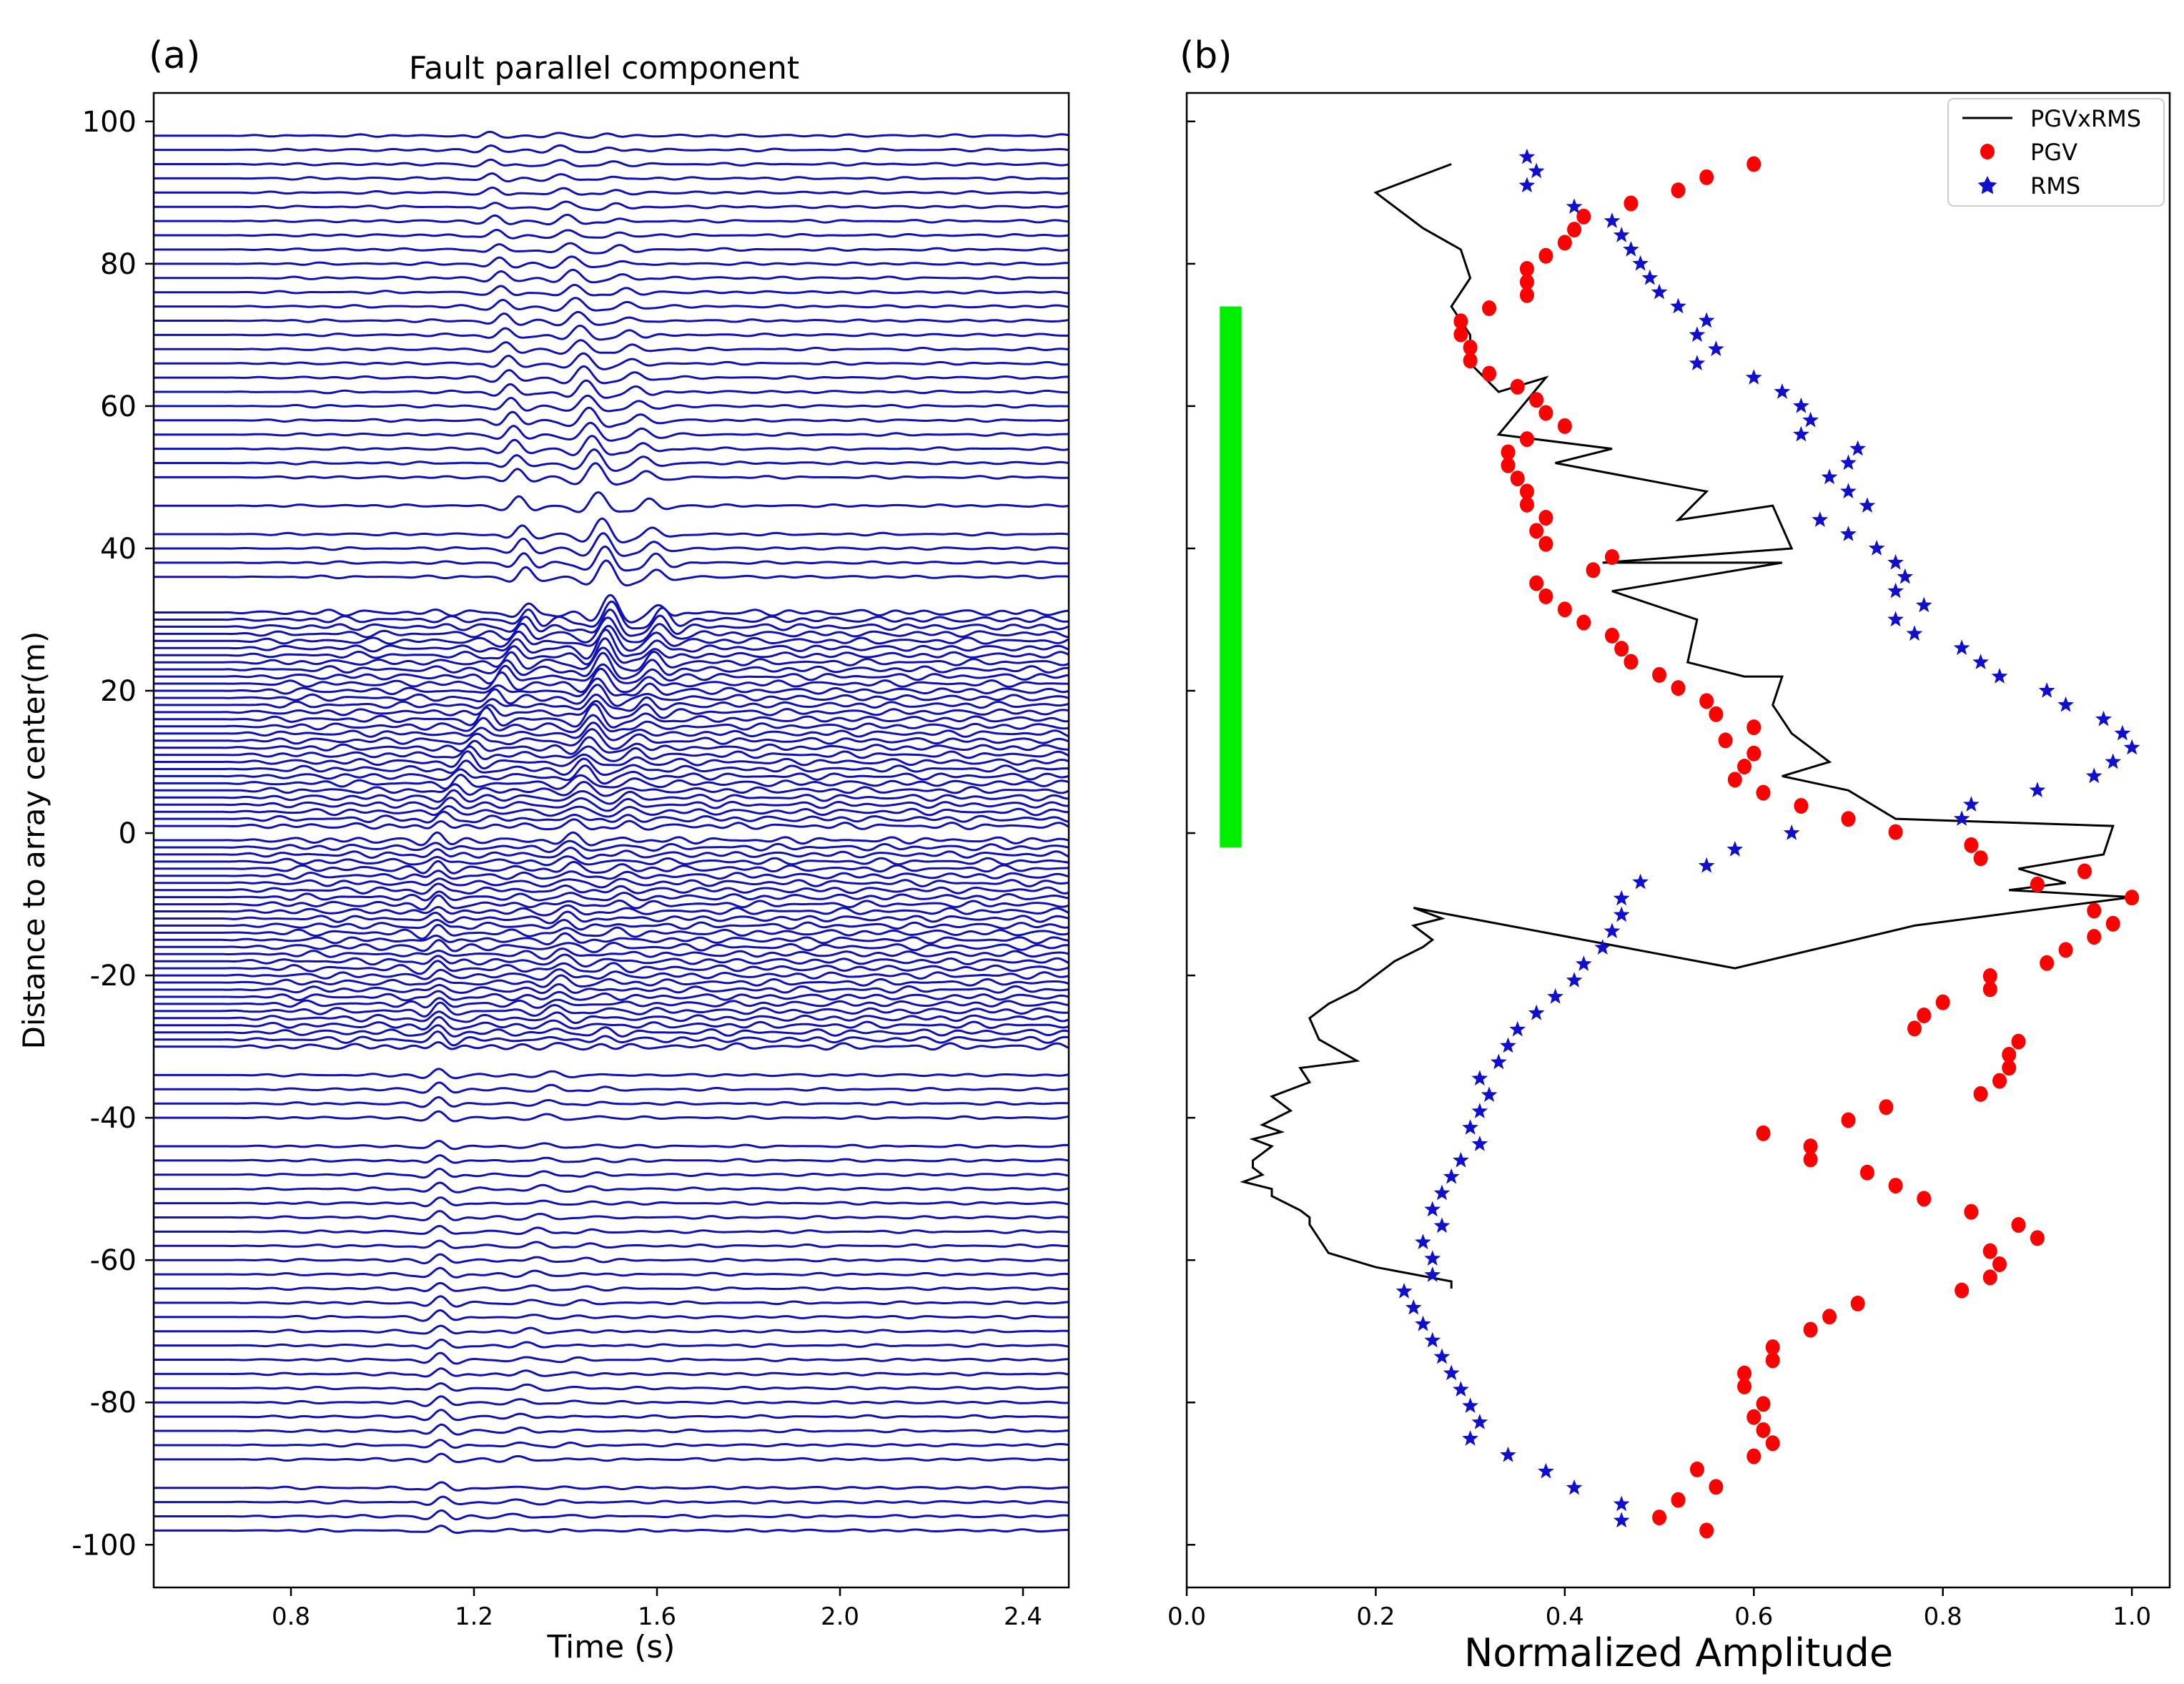 The width and height of the screenshot is (2184, 1684). What do you see at coordinates (113, 1403) in the screenshot?
I see `panel-a-y-tick-label: -80` at bounding box center [113, 1403].